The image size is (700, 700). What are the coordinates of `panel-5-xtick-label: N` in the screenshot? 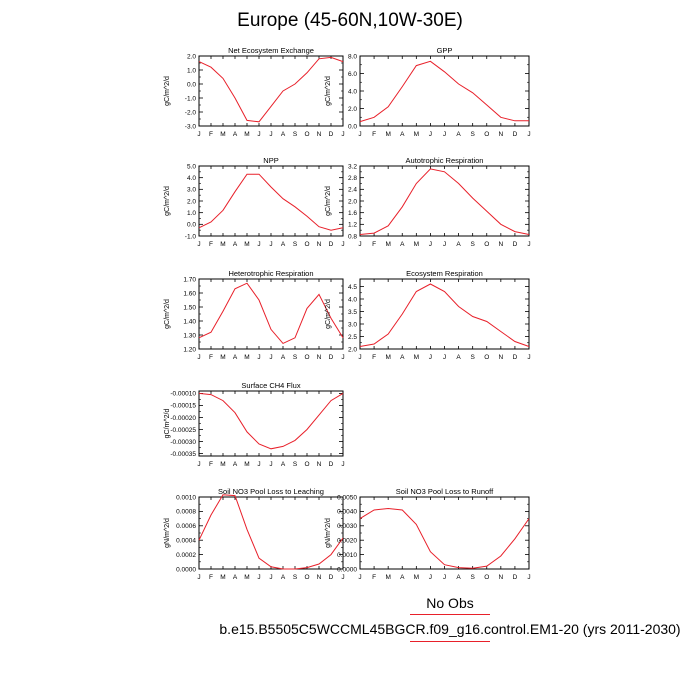 It's located at (319, 357).